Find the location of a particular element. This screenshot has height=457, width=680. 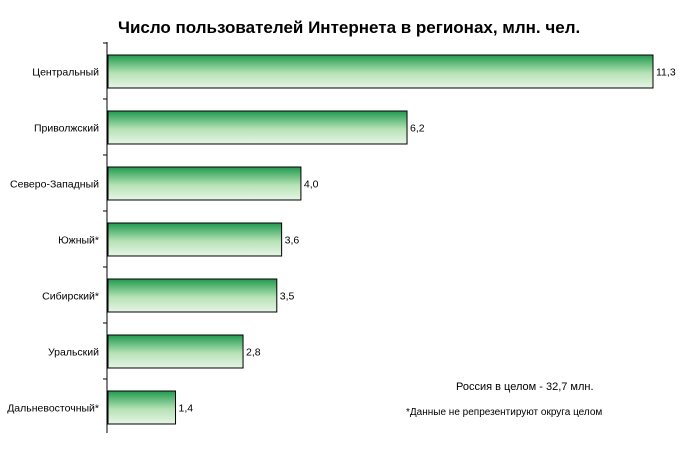

category-label: Дальневосточный* is located at coordinates (53, 409).